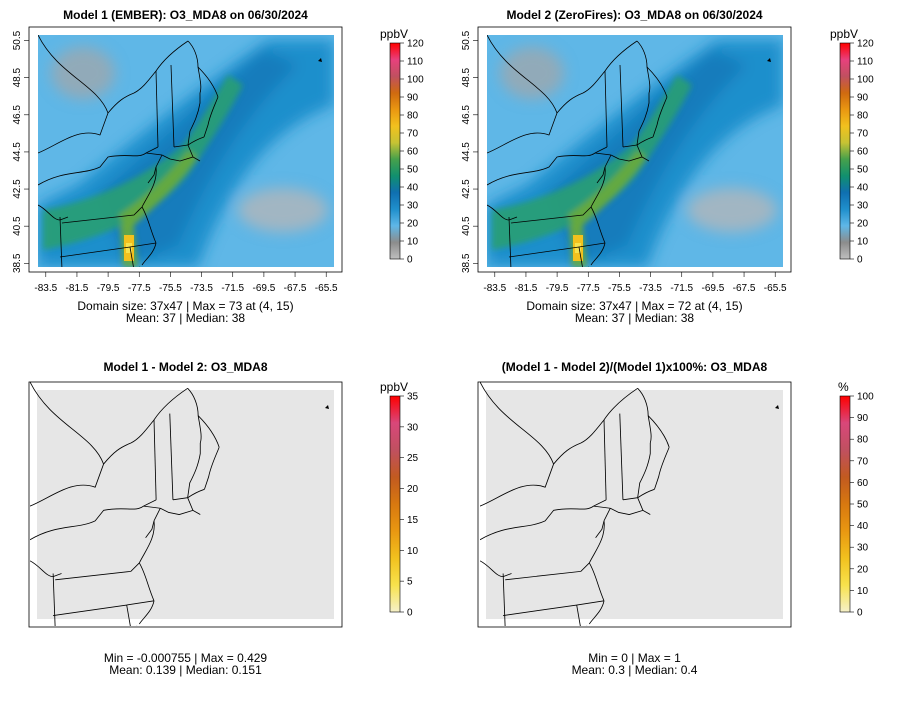  I want to click on stats-line-1: Domain size: 37x47 | Max = 72 at (4, 15), so click(634, 306).